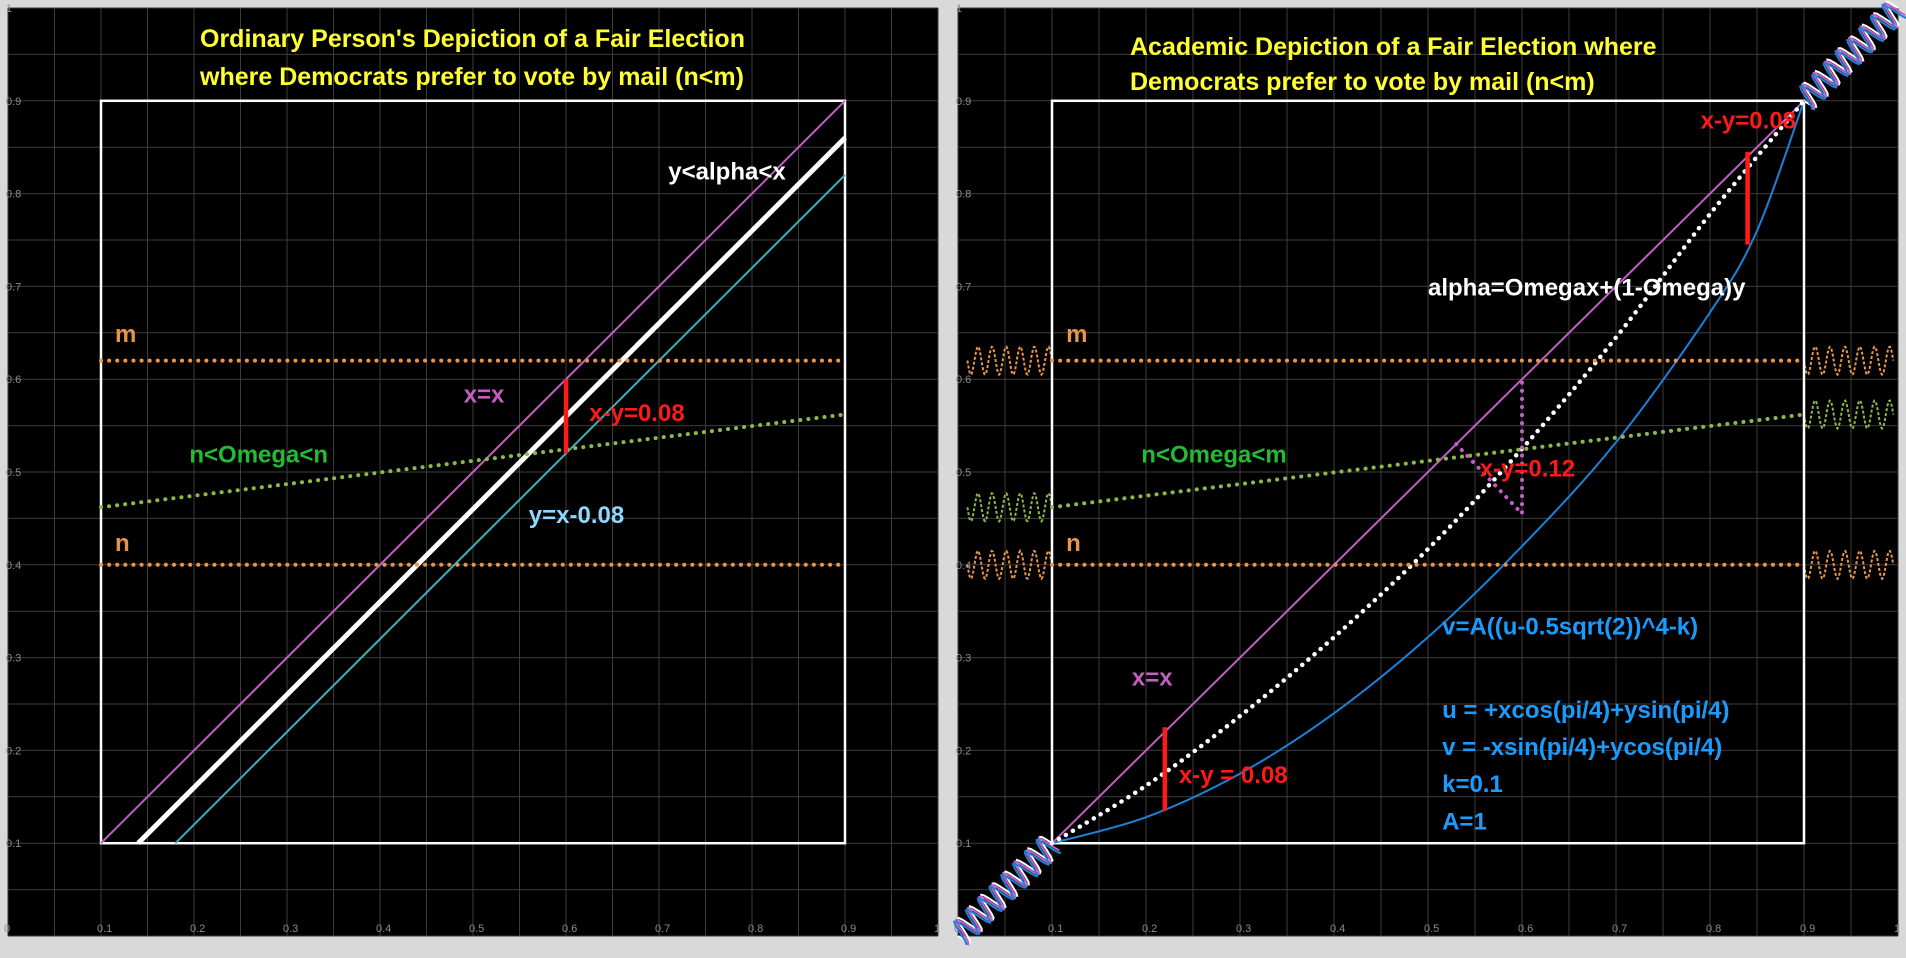 This screenshot has width=1906, height=958. What do you see at coordinates (727, 172) in the screenshot?
I see `annotation-label: y<alpha<x` at bounding box center [727, 172].